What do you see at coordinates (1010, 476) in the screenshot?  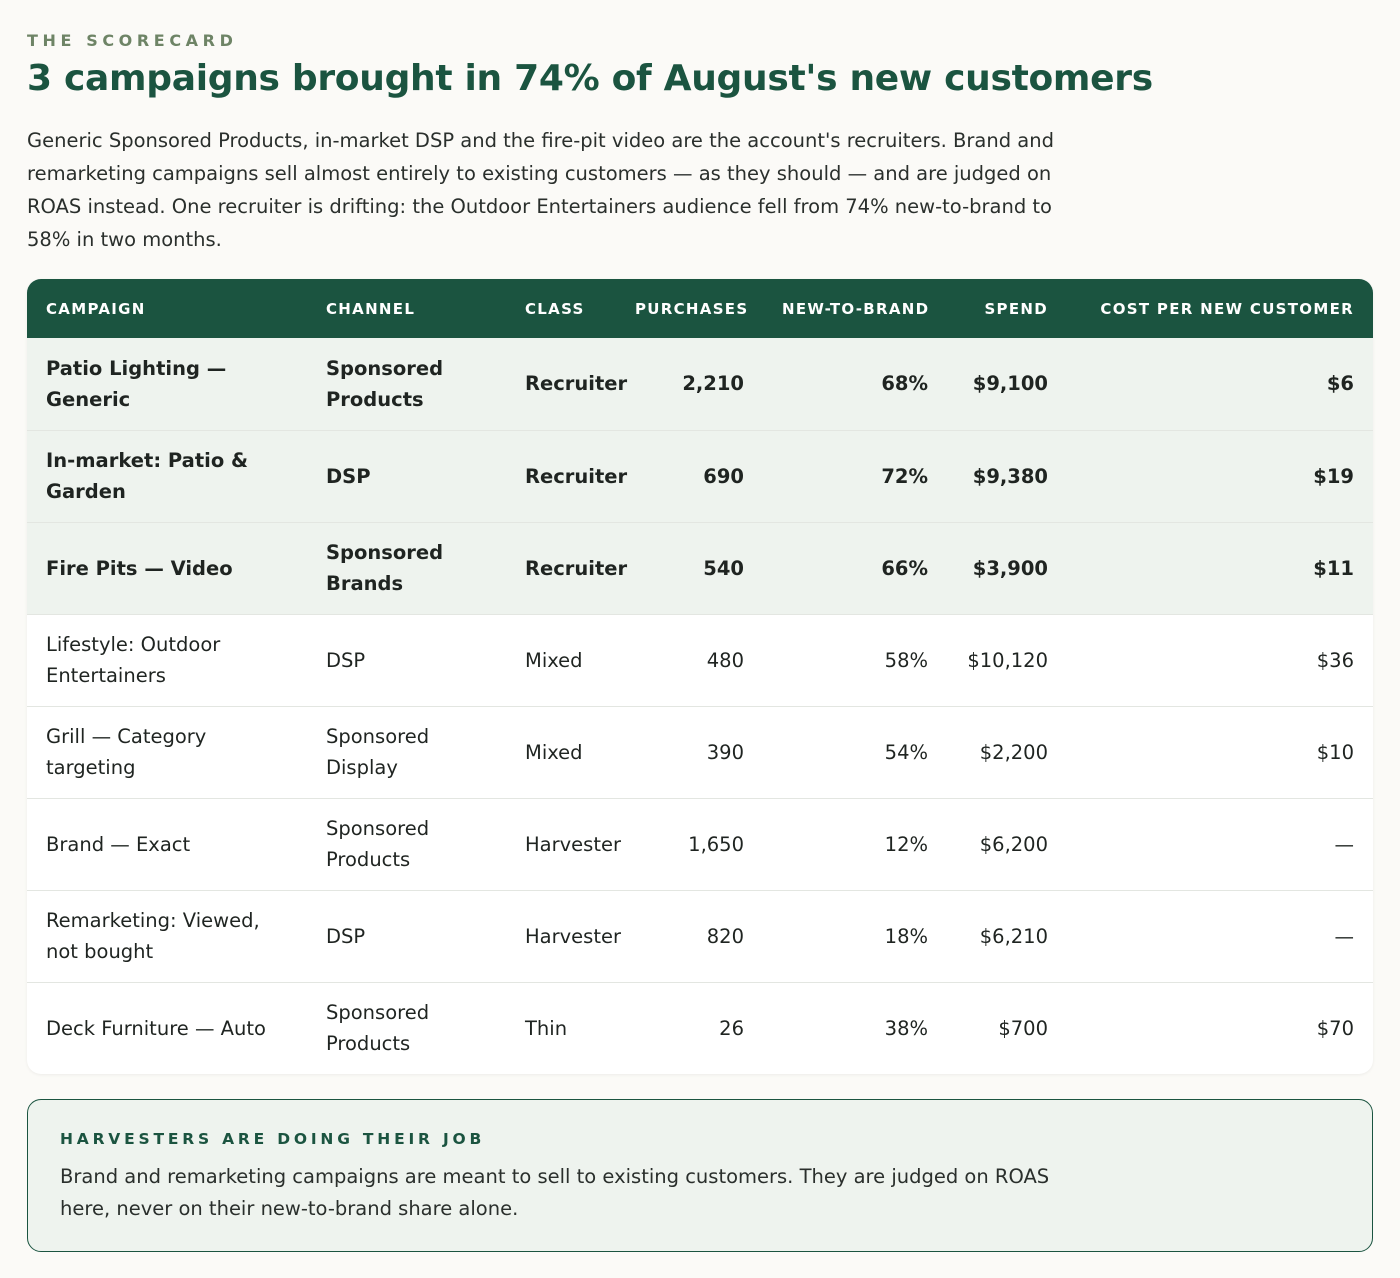 I see `spend-cell: $9,380` at bounding box center [1010, 476].